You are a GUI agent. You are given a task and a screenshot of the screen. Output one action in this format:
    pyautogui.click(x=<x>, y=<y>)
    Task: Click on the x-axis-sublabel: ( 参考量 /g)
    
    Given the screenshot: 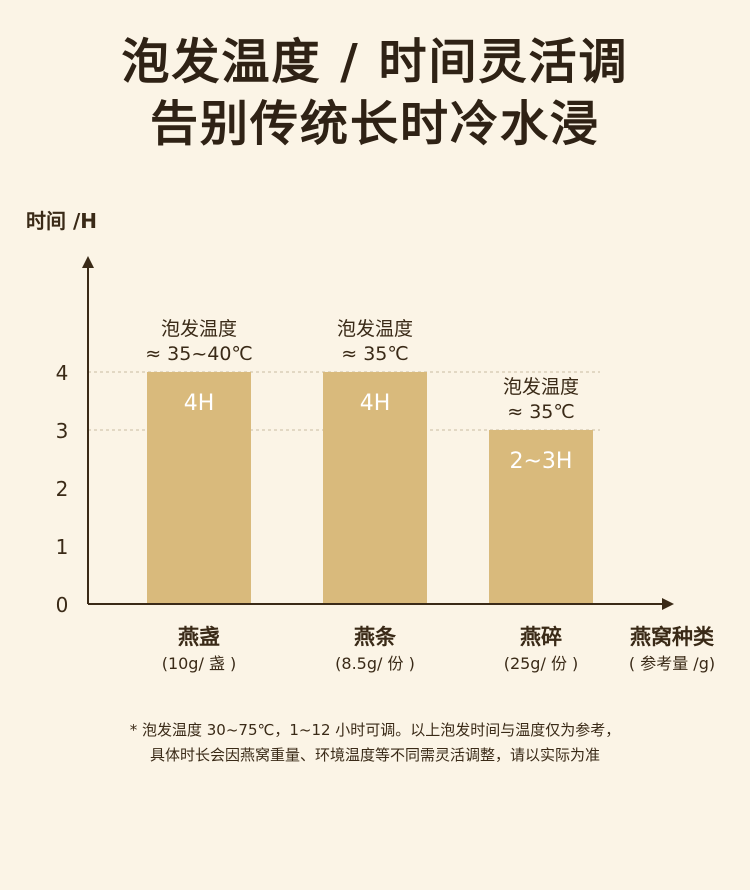 What is the action you would take?
    pyautogui.click(x=672, y=663)
    